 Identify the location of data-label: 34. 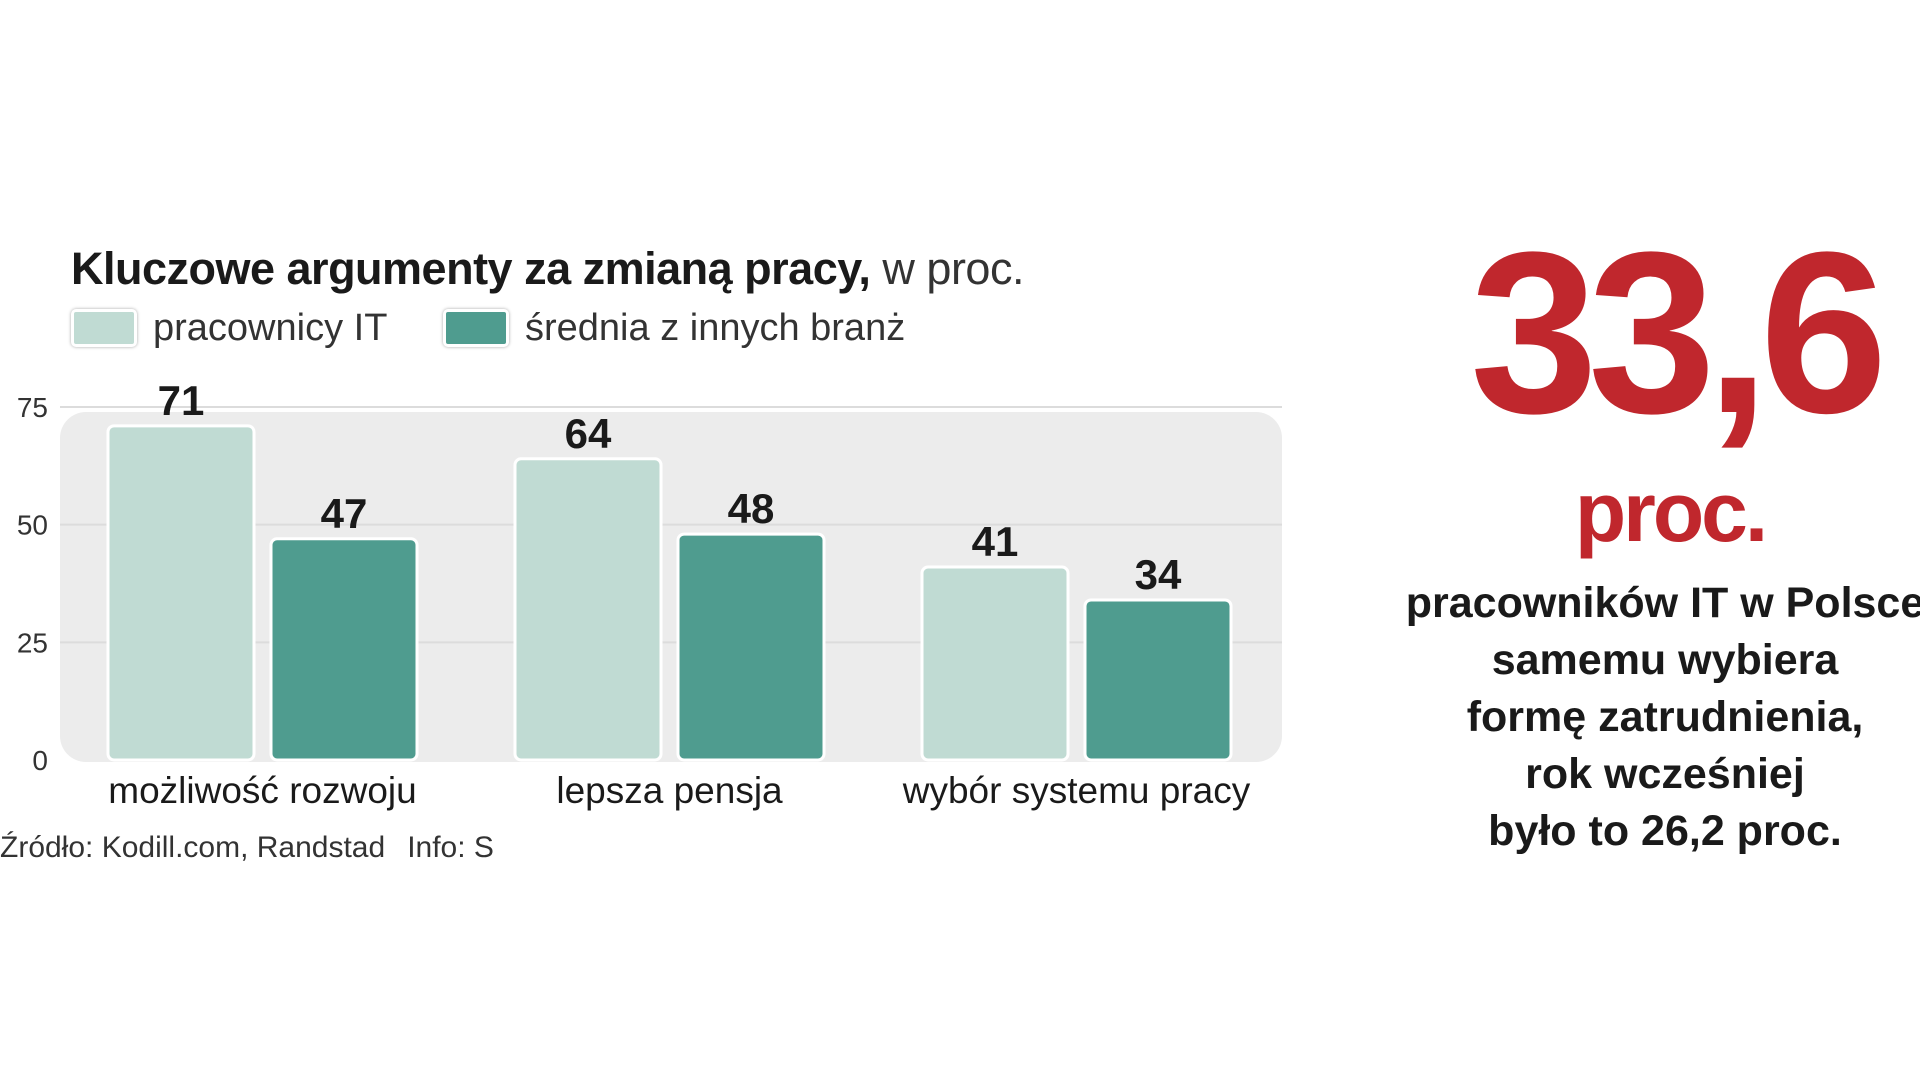
(1158, 574).